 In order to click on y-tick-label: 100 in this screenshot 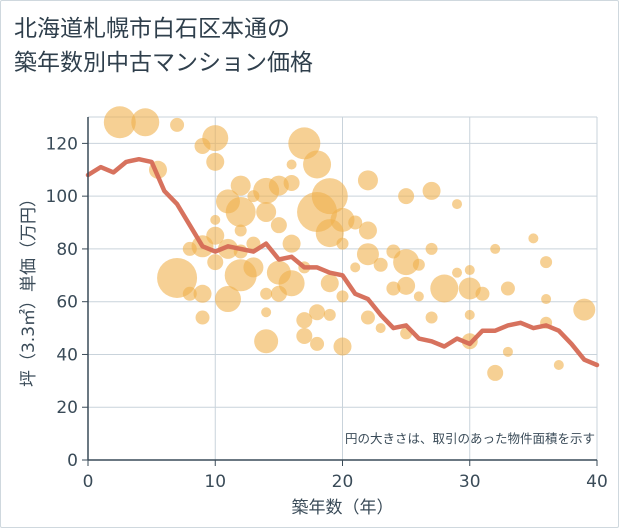, I will do `click(62, 197)`.